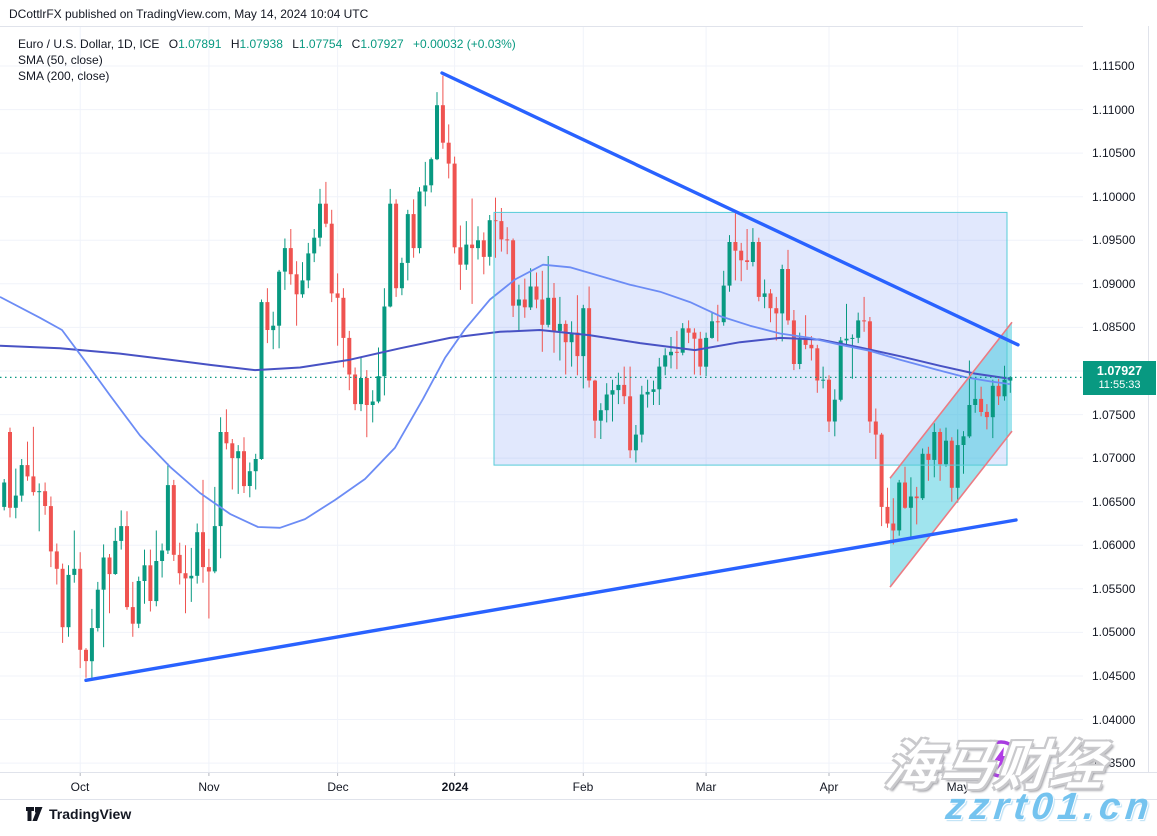 This screenshot has width=1157, height=836. Describe the element at coordinates (583, 787) in the screenshot. I see `time-axis-label: Feb` at that location.